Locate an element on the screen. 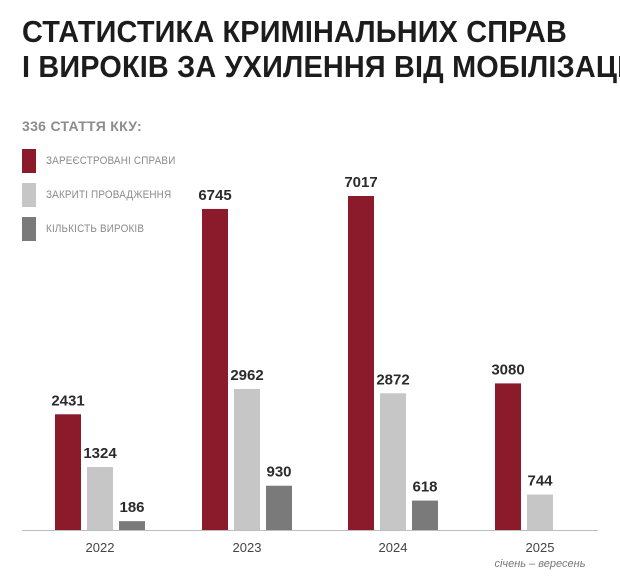  data-label-2025-series-2: 744 is located at coordinates (540, 481).